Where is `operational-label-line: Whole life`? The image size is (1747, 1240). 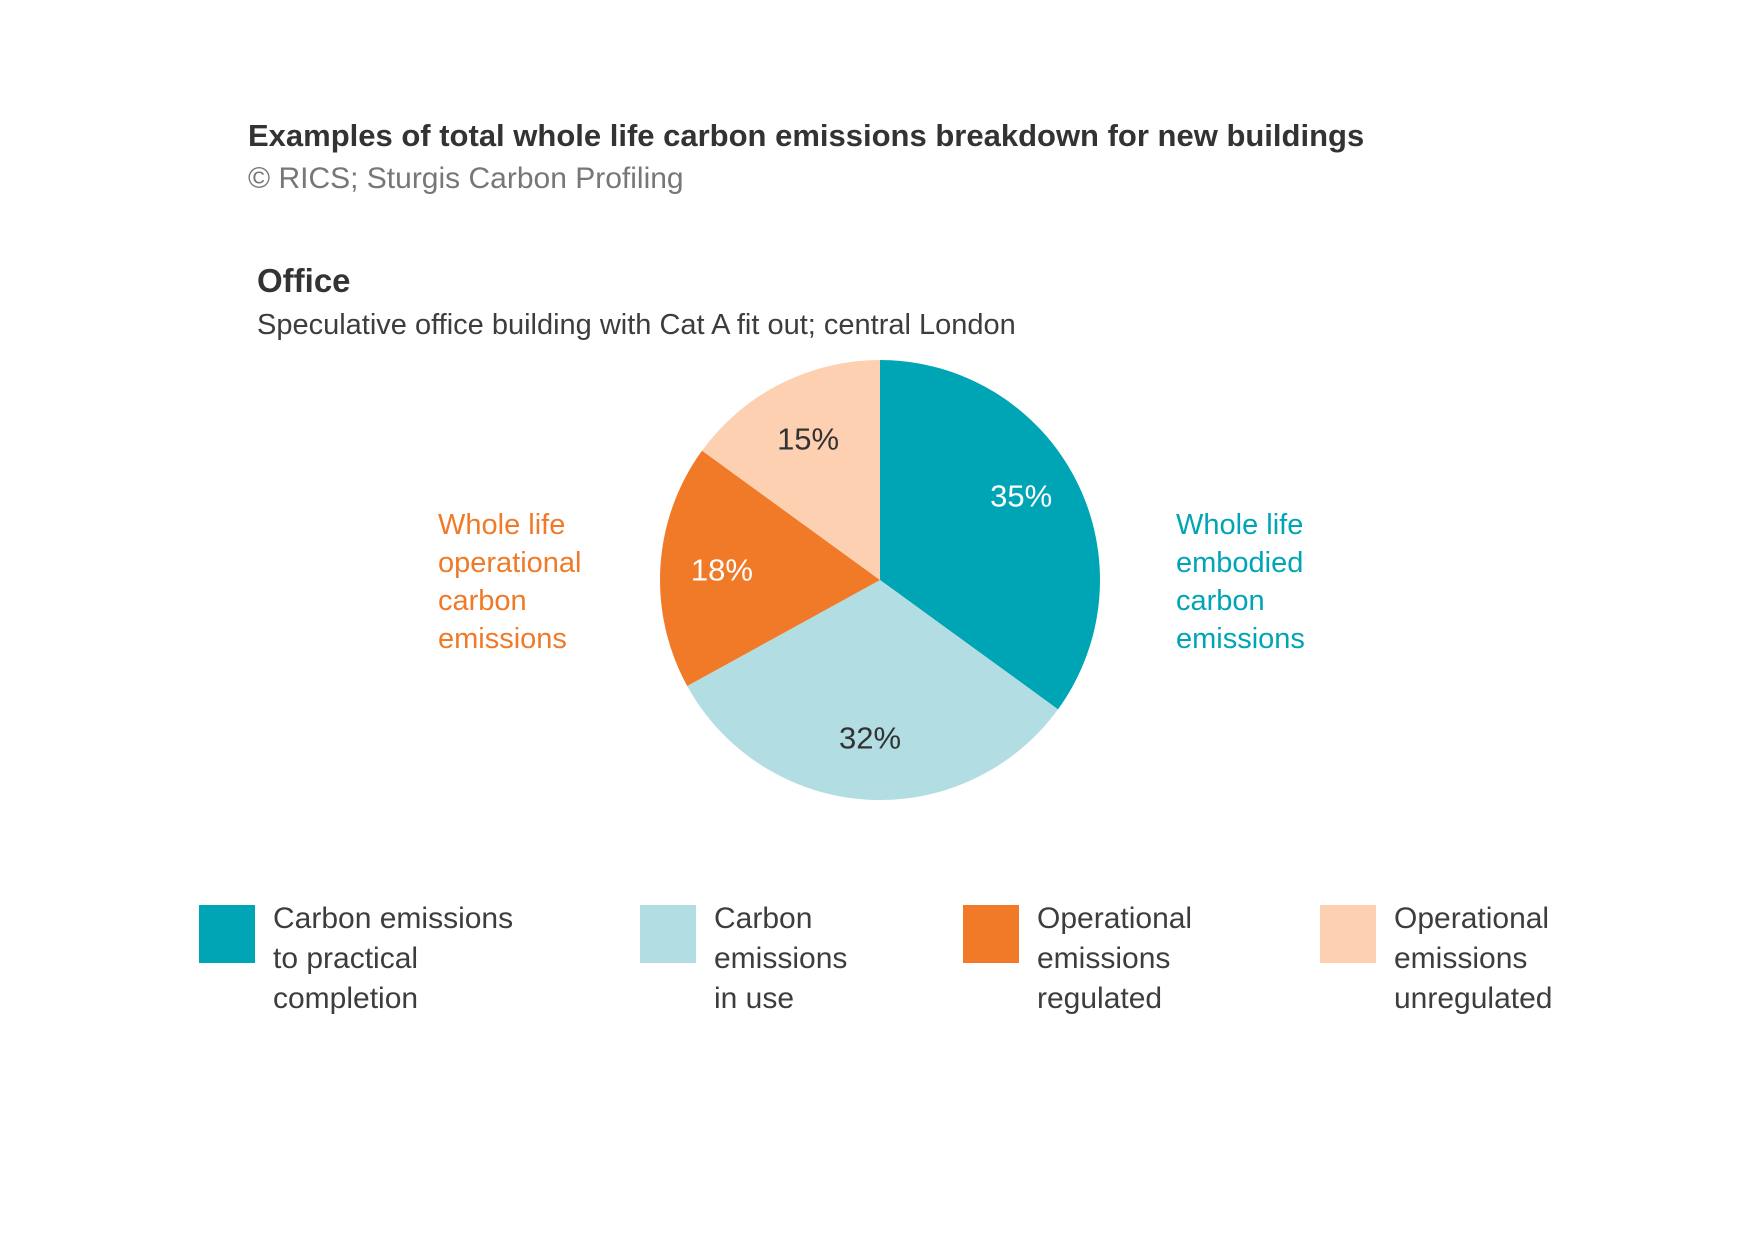
operational-label-line: Whole life is located at coordinates (502, 525).